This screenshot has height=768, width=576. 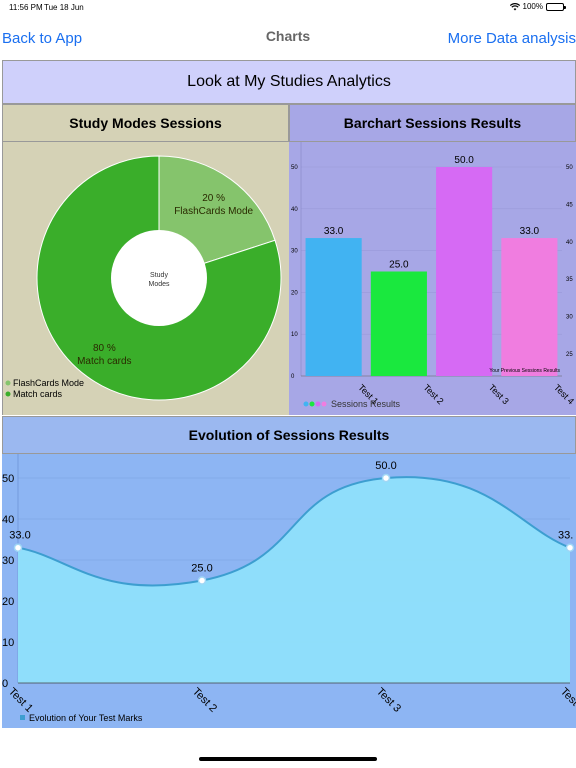 I want to click on page-title: Charts, so click(x=288, y=36).